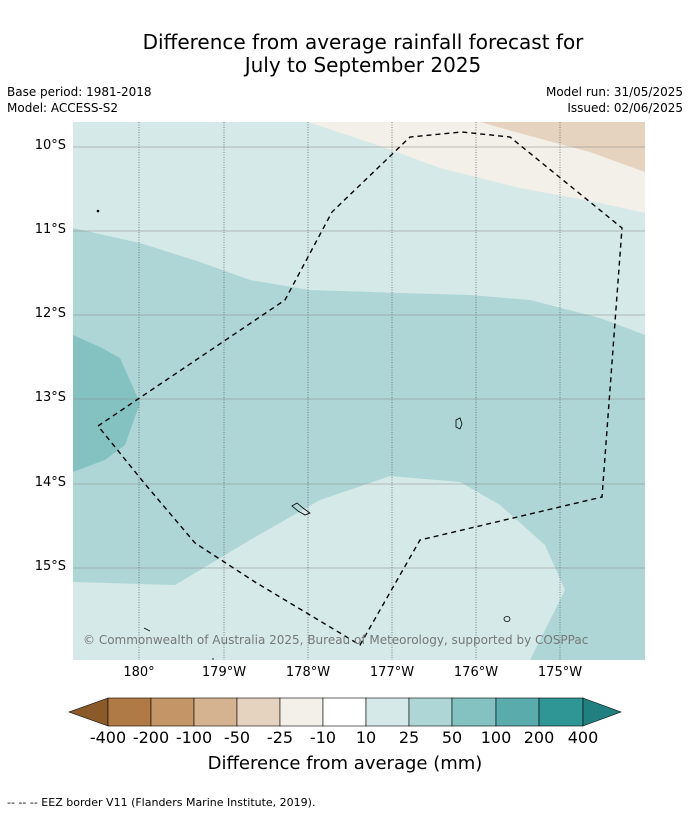 The height and width of the screenshot is (816, 690). What do you see at coordinates (50, 145) in the screenshot?
I see `lat-label-10s: 10°S` at bounding box center [50, 145].